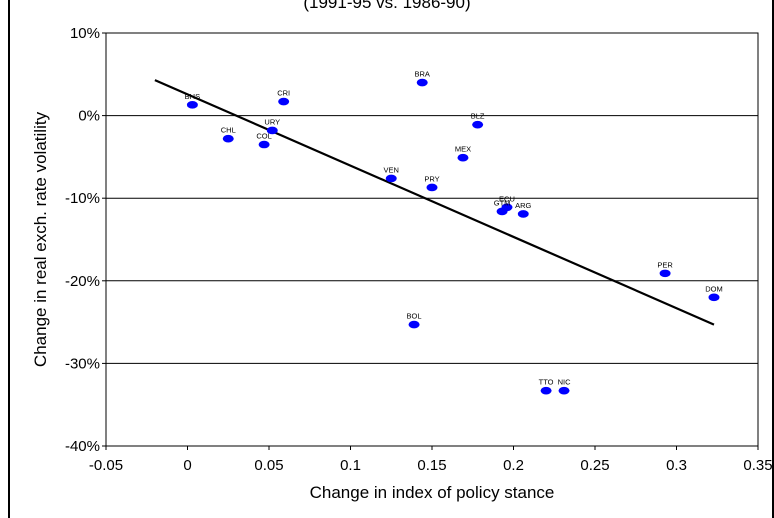 The height and width of the screenshot is (518, 774). What do you see at coordinates (422, 74) in the screenshot?
I see `point-label-bra: BRA` at bounding box center [422, 74].